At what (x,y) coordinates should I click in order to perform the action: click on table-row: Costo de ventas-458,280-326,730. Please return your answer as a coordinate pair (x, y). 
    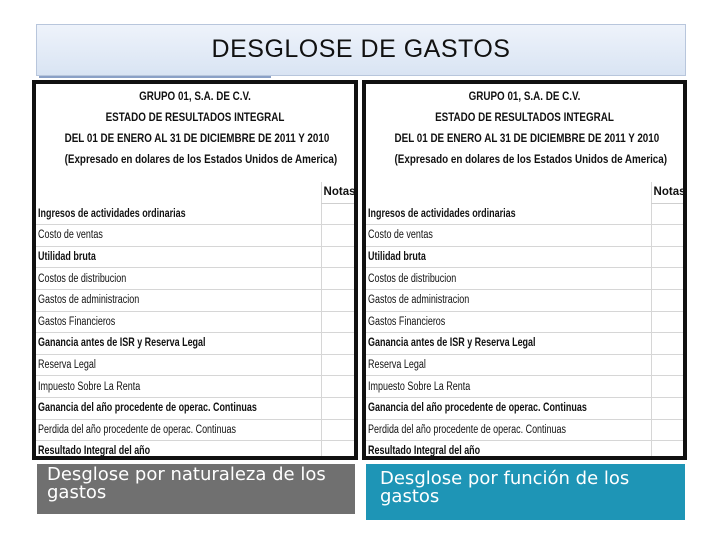
    Looking at the image, I should click on (195, 235).